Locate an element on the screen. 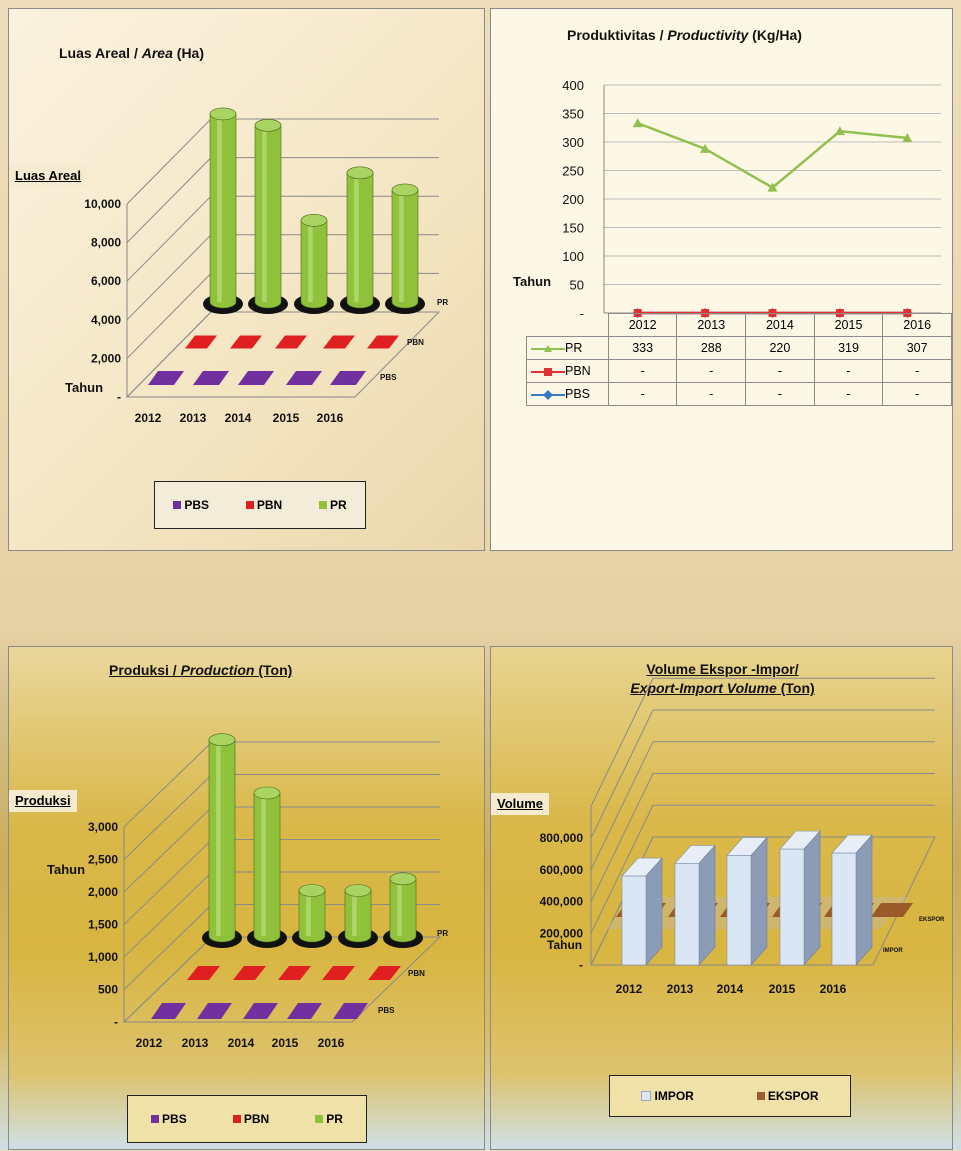 This screenshot has width=961, height=1151. production-title-part1: Produksi / is located at coordinates (145, 670).